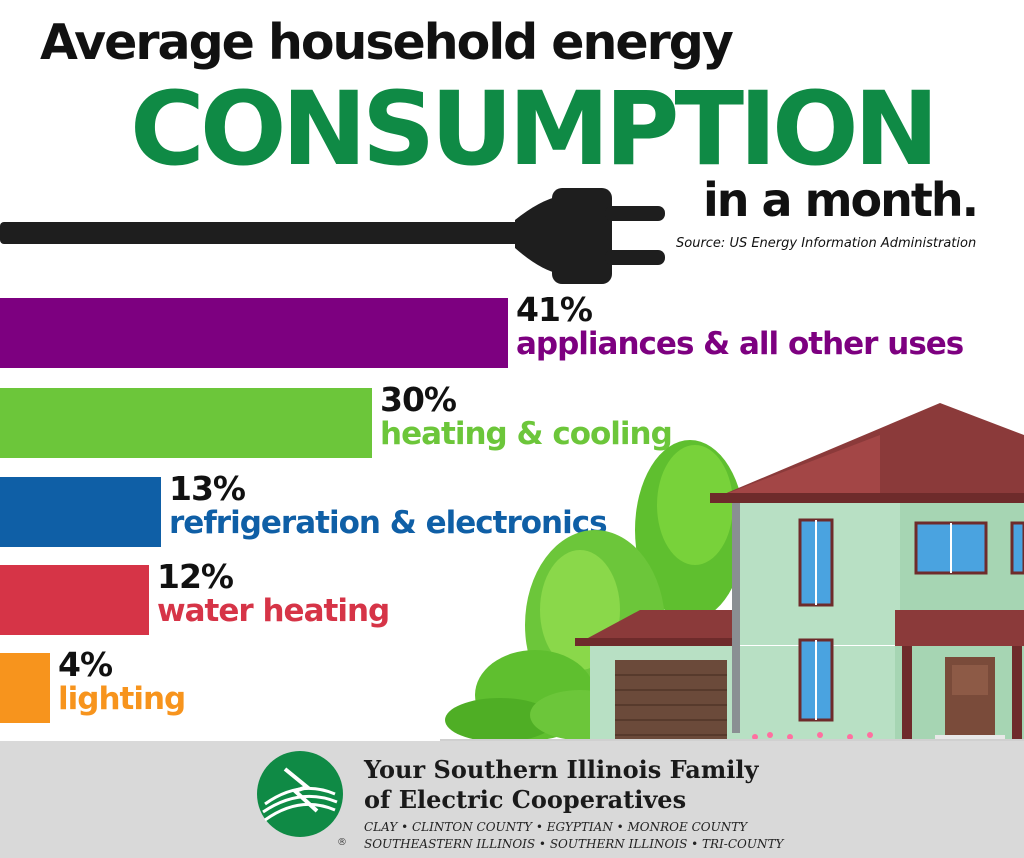  What do you see at coordinates (74, 600) in the screenshot?
I see `bar-water-heating` at bounding box center [74, 600].